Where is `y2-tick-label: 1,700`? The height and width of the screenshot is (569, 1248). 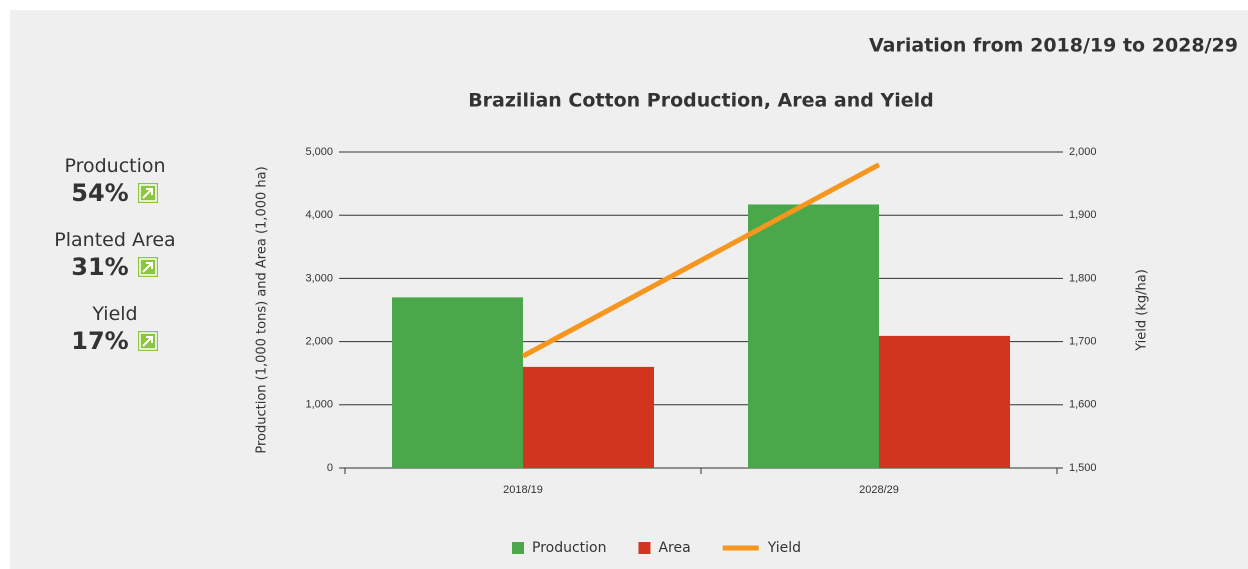
y2-tick-label: 1,700 is located at coordinates (1083, 342).